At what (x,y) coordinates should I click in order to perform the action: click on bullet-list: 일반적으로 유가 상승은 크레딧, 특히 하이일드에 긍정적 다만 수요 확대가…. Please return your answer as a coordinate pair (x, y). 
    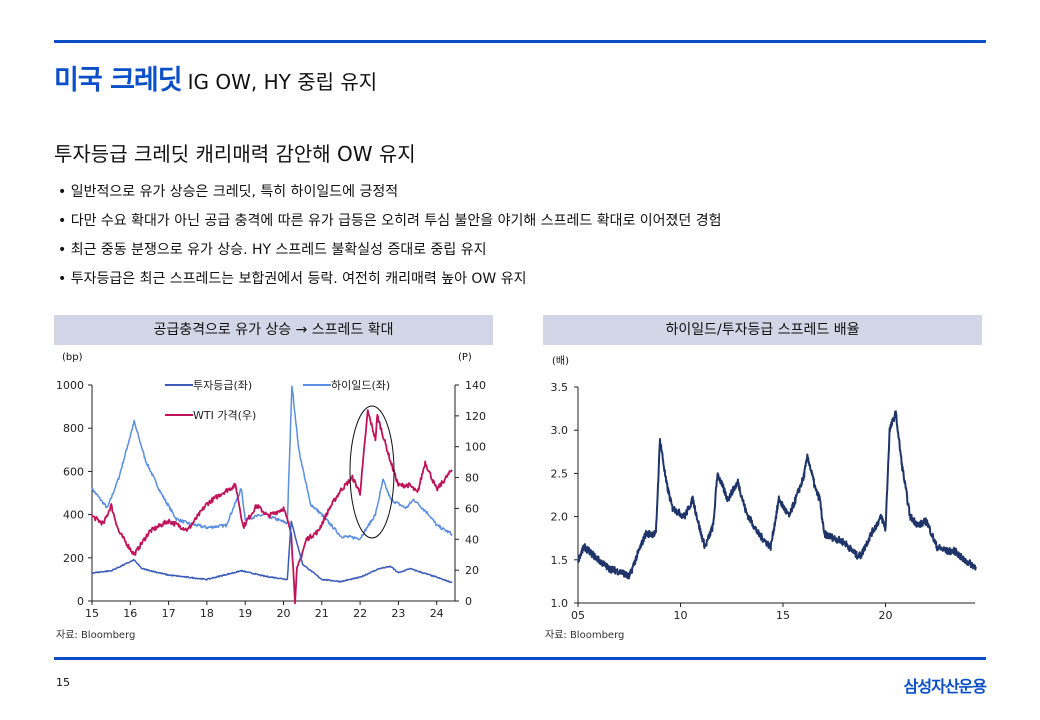
    Looking at the image, I should click on (390, 236).